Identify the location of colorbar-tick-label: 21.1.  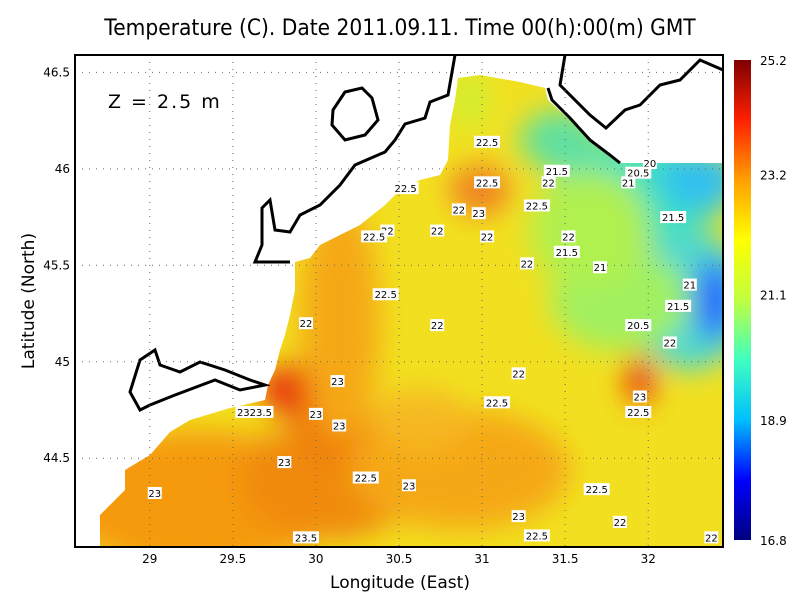
(773, 295).